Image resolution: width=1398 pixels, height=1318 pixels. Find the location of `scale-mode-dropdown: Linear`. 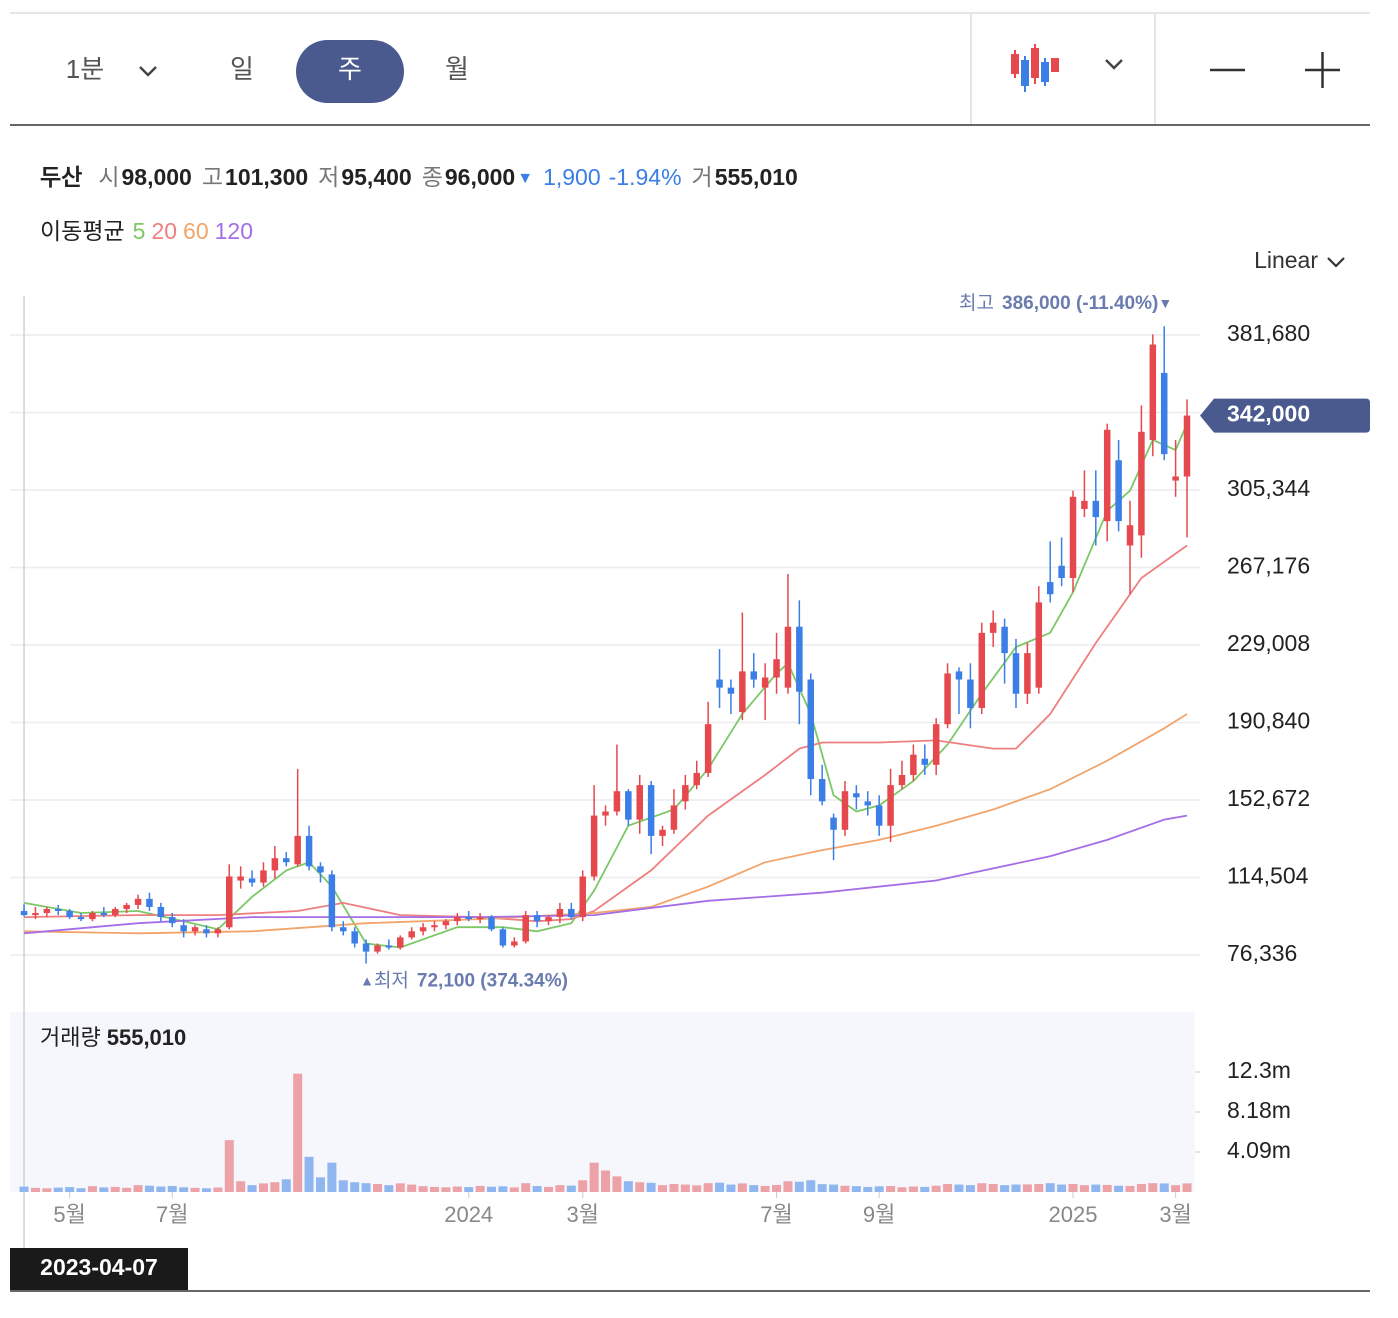

scale-mode-dropdown: Linear is located at coordinates (1299, 260).